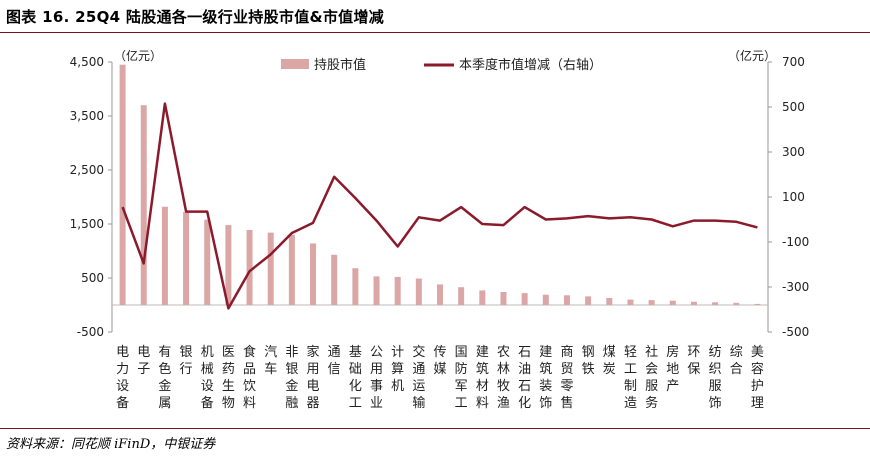 The image size is (870, 464). What do you see at coordinates (524, 378) in the screenshot?
I see `category-label: 石油石化` at bounding box center [524, 378].